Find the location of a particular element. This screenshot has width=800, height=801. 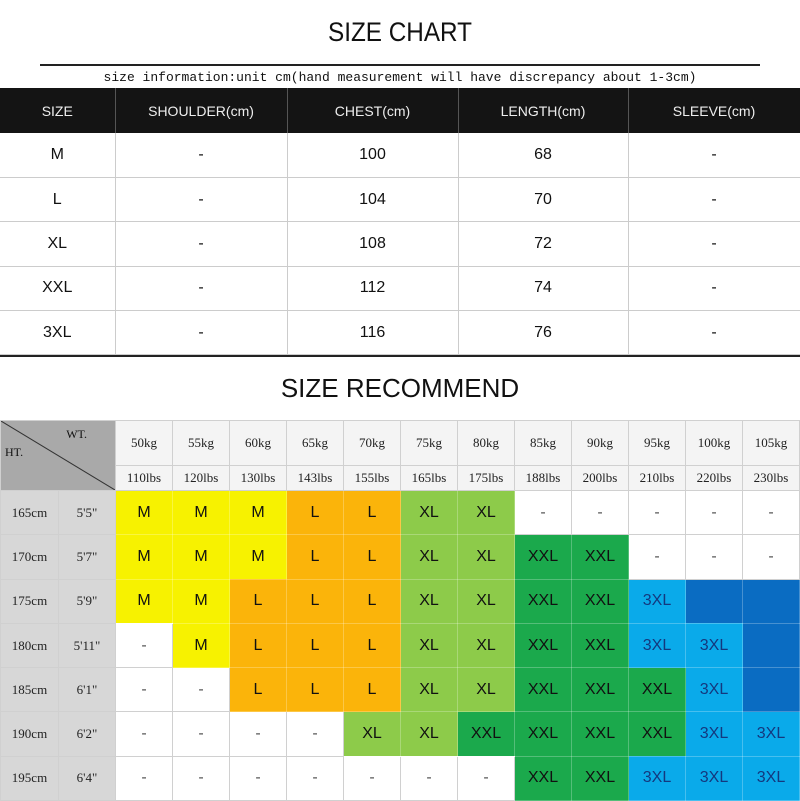

table-cell: 3XL is located at coordinates (58, 333).